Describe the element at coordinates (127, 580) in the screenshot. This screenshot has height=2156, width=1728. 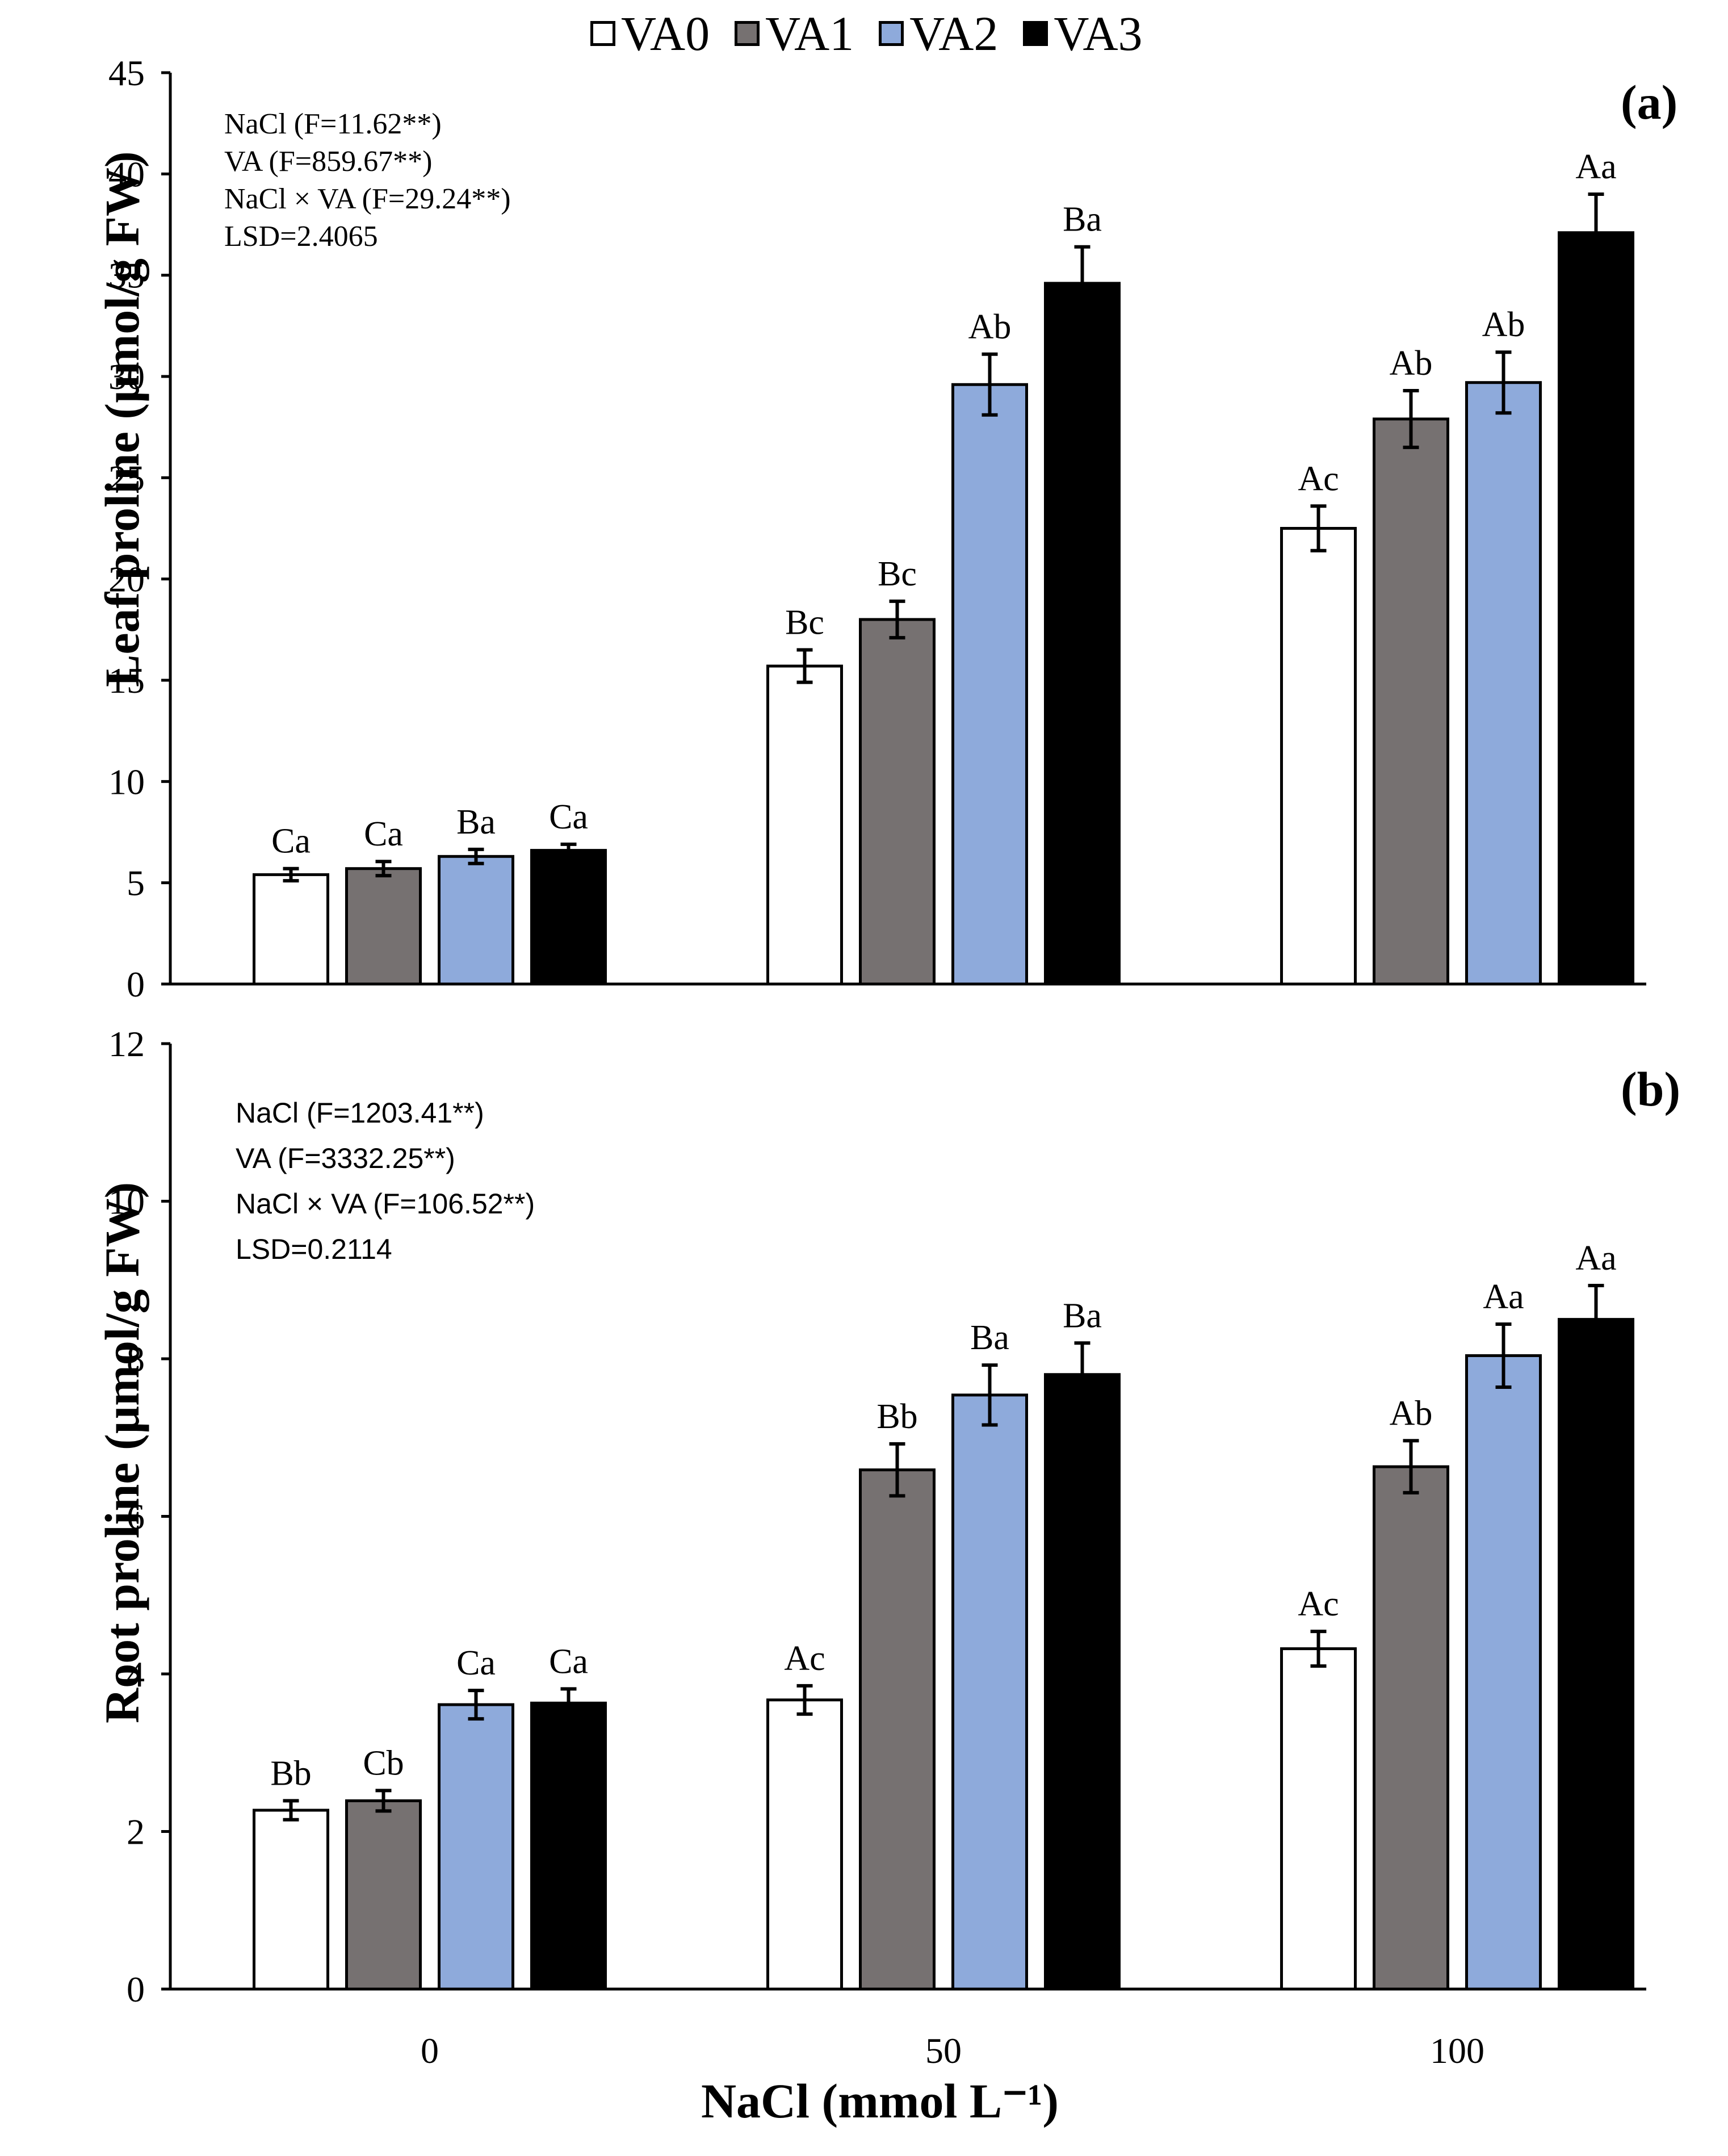
I see `y-tick-label: 20` at that location.